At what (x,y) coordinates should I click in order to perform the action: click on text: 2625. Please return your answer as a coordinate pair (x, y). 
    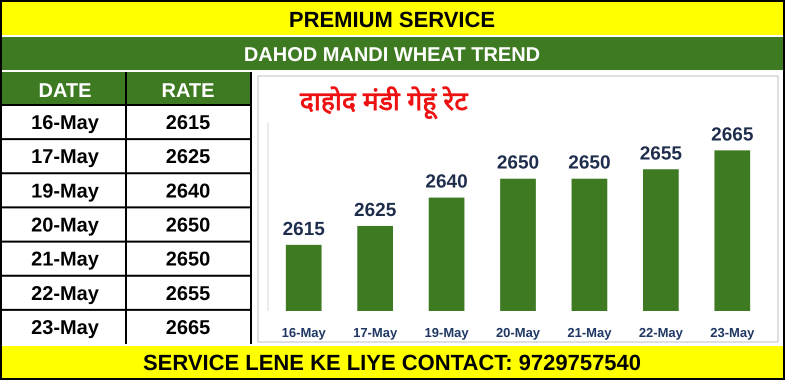
    Looking at the image, I should click on (188, 157).